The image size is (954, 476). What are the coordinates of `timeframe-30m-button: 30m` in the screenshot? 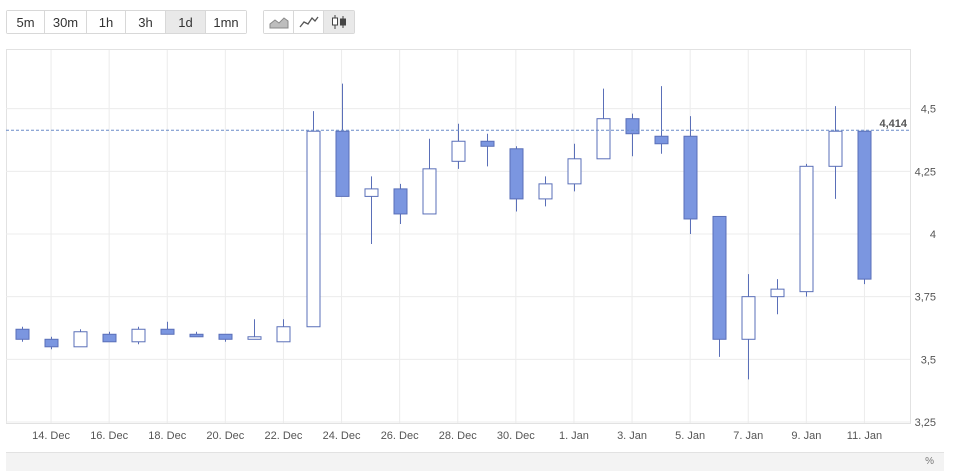 It's located at (66, 22).